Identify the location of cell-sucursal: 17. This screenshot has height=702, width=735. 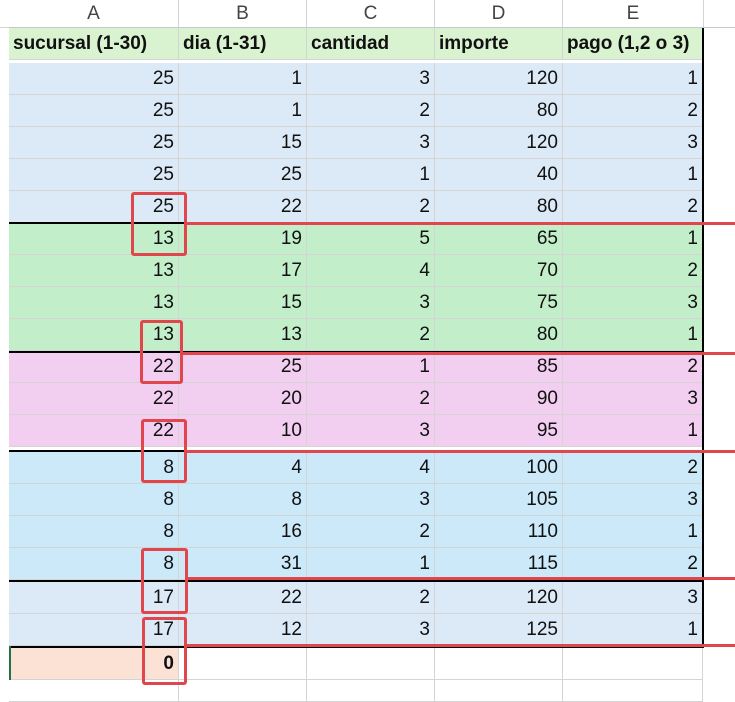
(94, 598).